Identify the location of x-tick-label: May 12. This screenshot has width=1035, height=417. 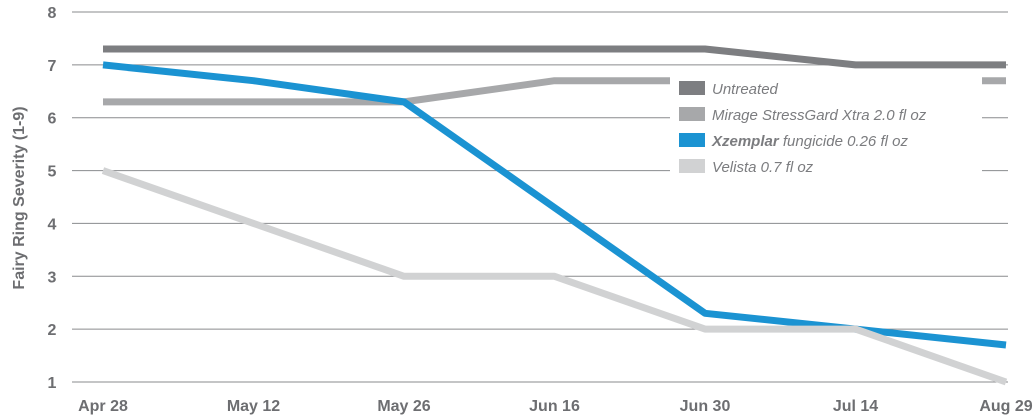
(253, 406).